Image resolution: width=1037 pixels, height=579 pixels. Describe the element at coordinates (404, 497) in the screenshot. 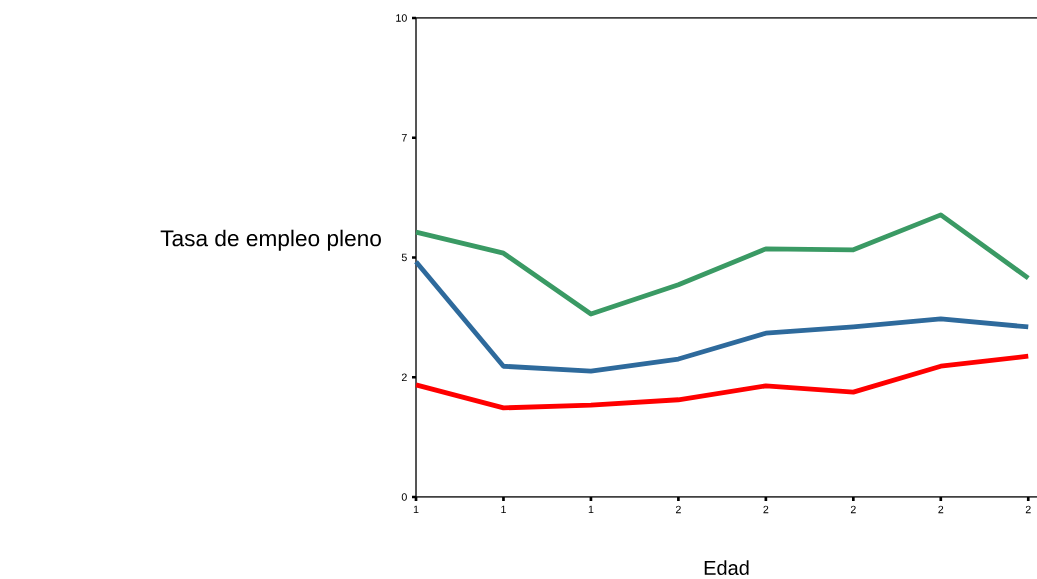

I see `y-tick-label: 0` at that location.